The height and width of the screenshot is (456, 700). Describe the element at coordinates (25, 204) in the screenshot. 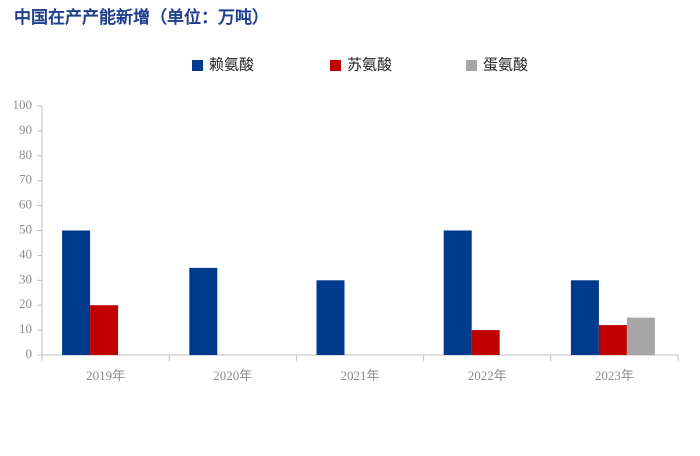

I see `y-tick-label: 60` at that location.